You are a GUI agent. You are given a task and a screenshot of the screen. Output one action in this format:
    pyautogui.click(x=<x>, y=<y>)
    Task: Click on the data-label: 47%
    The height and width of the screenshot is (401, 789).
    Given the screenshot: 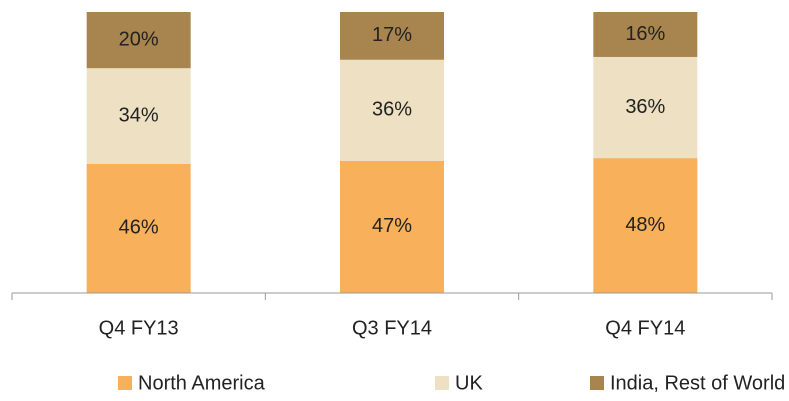 What is the action you would take?
    pyautogui.click(x=392, y=226)
    